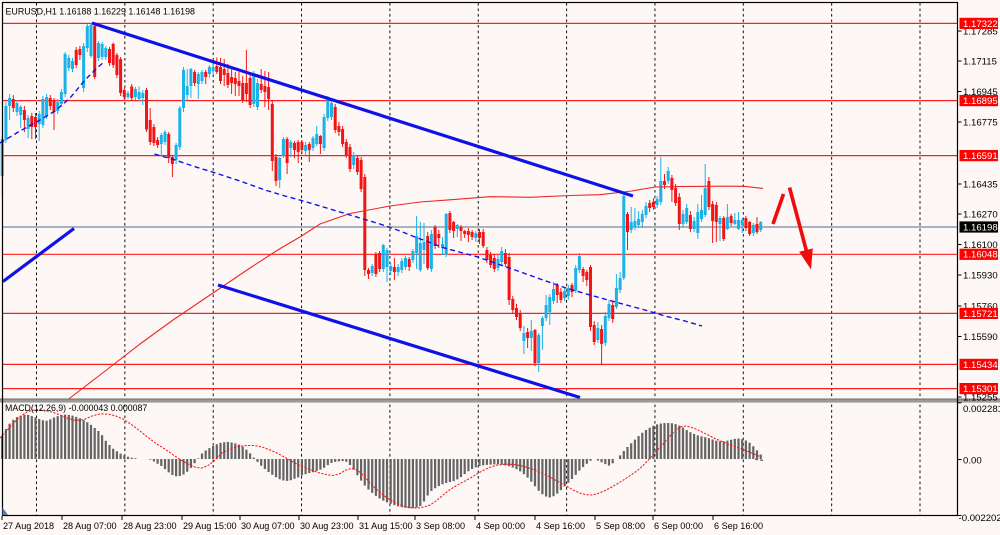  I want to click on svg-text: 1.17322, so click(980, 24).